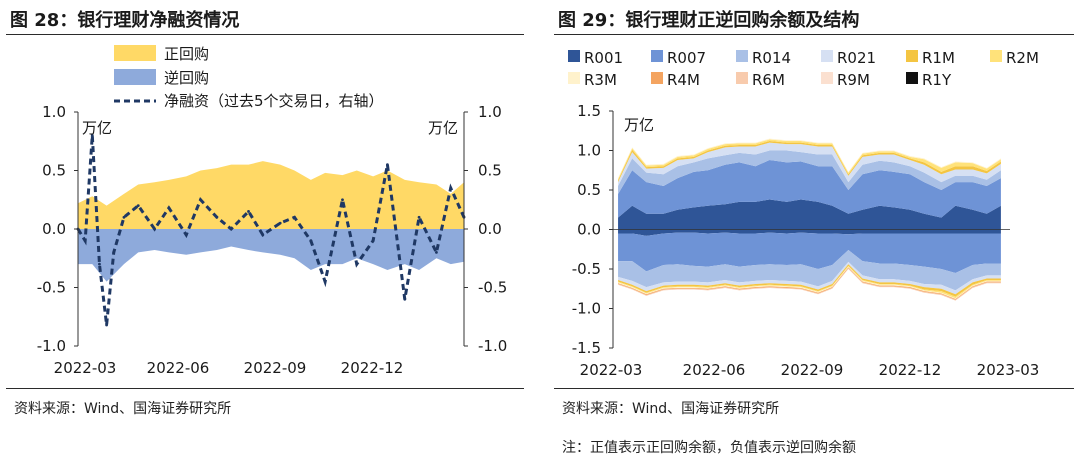 Image resolution: width=1080 pixels, height=465 pixels. Describe the element at coordinates (586, 269) in the screenshot. I see `y-tick-label: -0.5` at that location.